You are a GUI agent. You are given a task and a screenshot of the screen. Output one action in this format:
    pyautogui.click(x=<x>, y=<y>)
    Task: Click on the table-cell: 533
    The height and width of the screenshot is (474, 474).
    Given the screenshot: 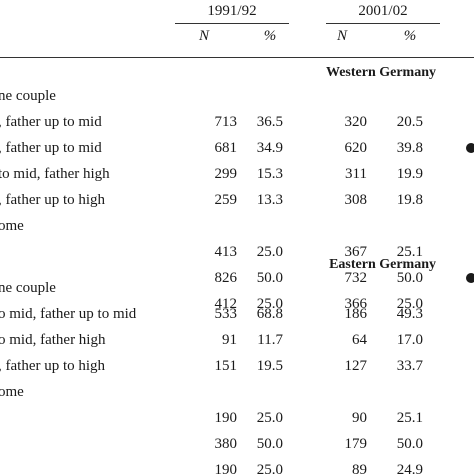 What is the action you would take?
    pyautogui.click(x=226, y=314)
    